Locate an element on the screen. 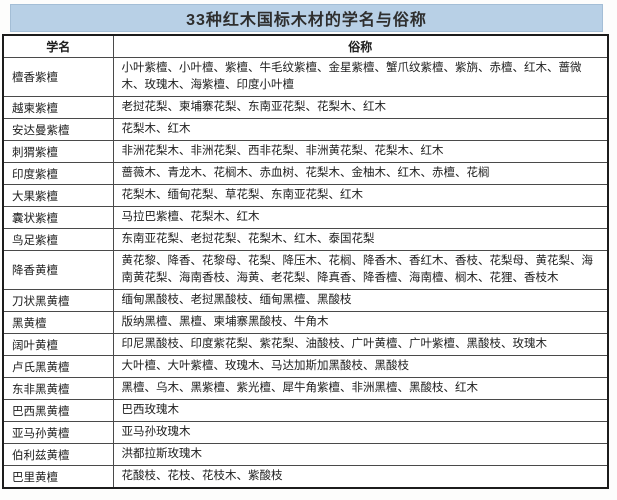  table-row: 越柬紫檀 老挝花梨、柬埔寨花梨、东南亚花梨、花梨木、红木 is located at coordinates (305, 107).